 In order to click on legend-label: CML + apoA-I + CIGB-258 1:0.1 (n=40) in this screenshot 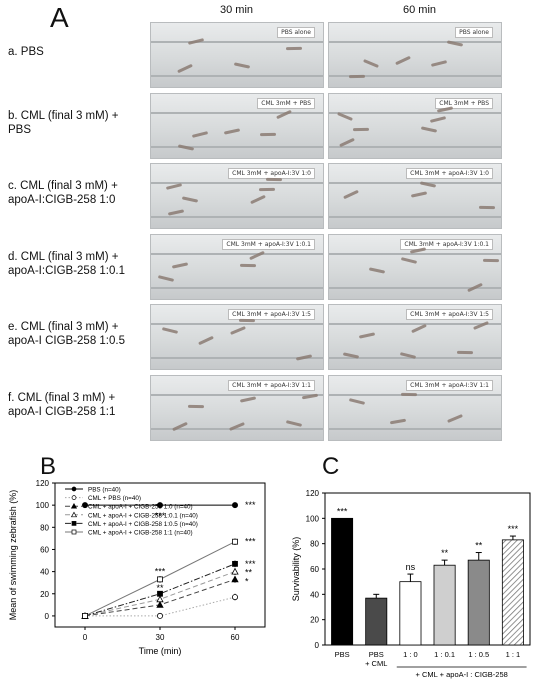, I will do `click(143, 515)`.